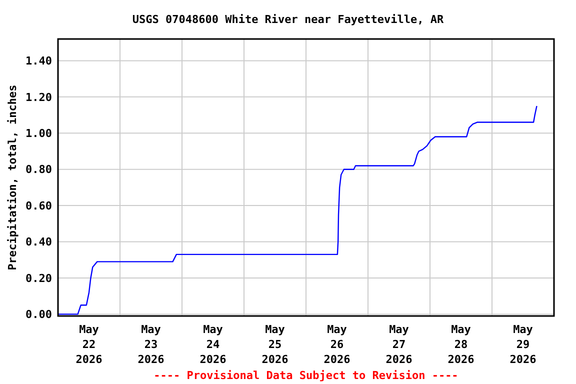  What do you see at coordinates (151, 344) in the screenshot?
I see `x-tick-label: May 23 2026` at bounding box center [151, 344].